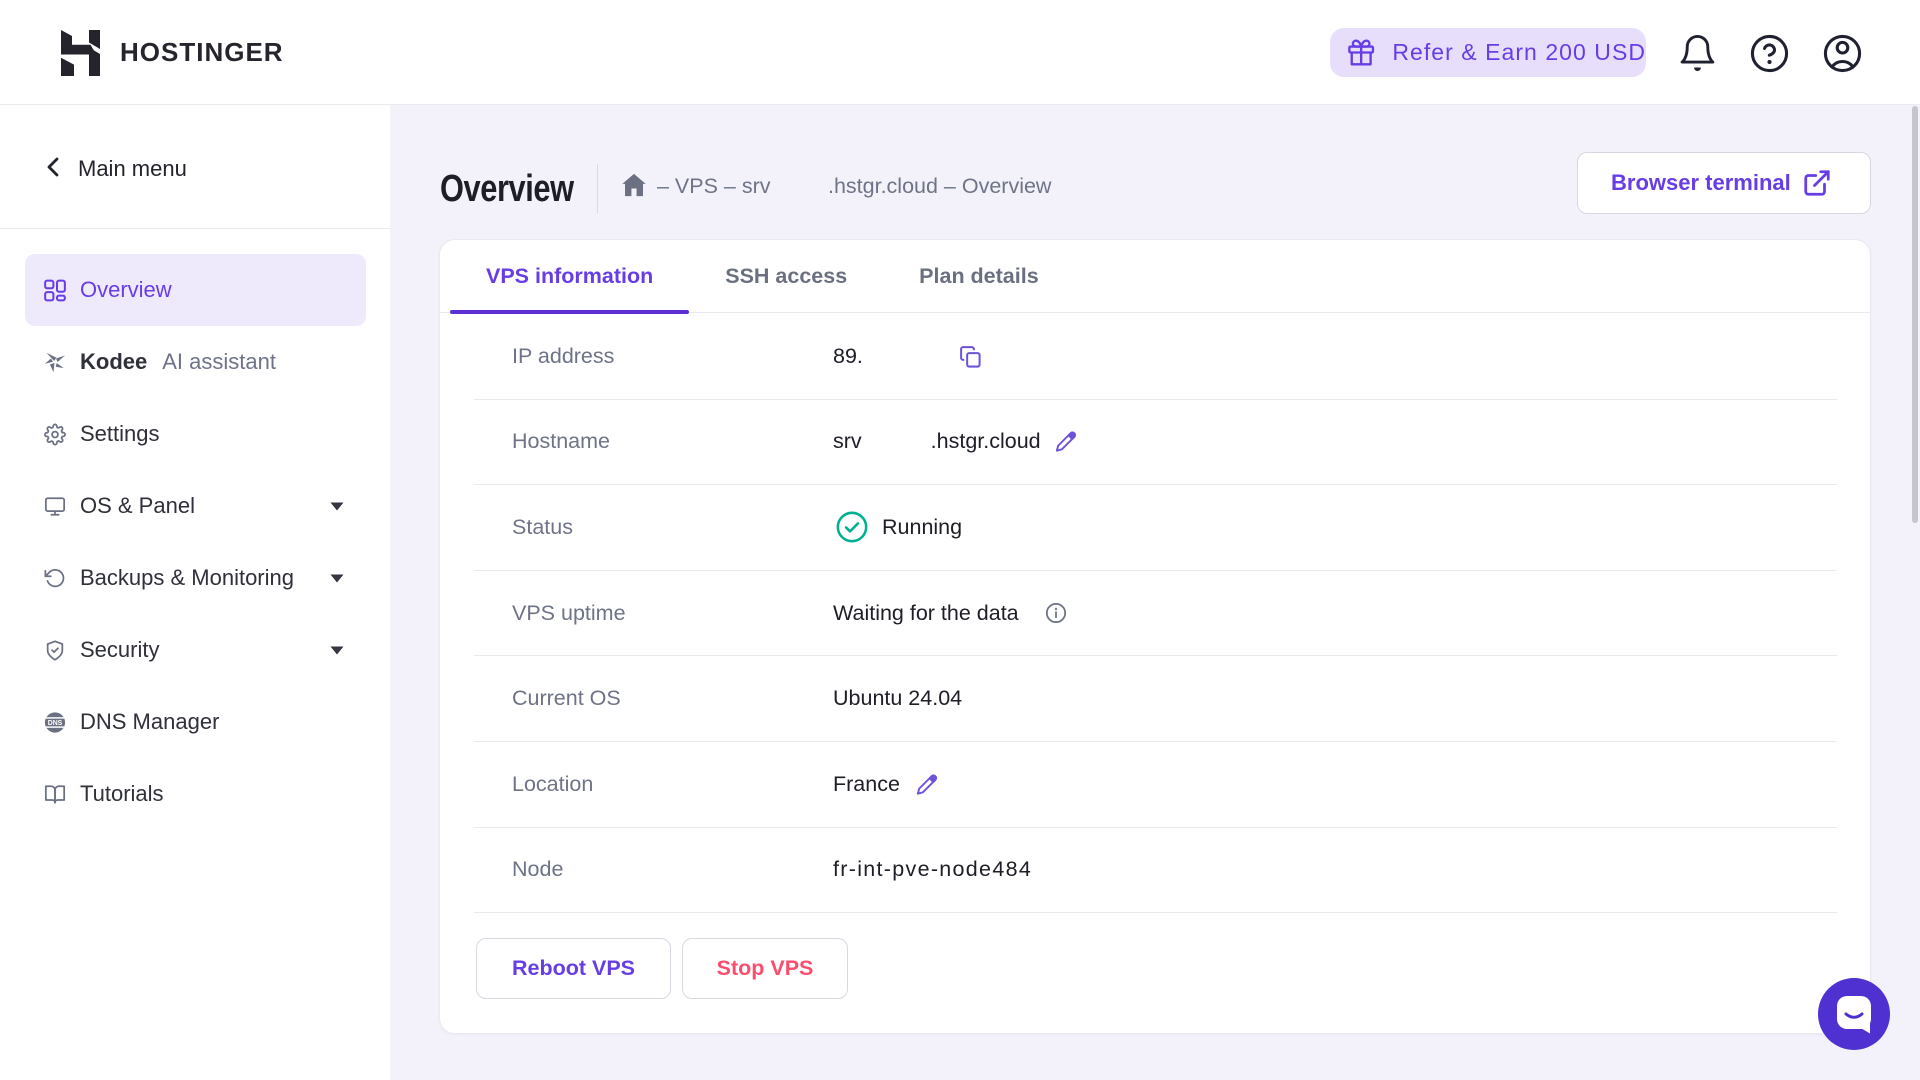  Describe the element at coordinates (55, 723) in the screenshot. I see `svg-text: DNS` at that location.